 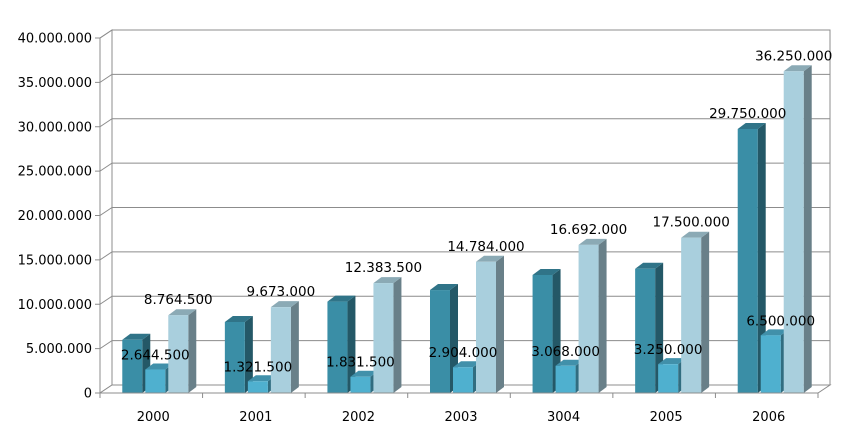 What do you see at coordinates (485, 247) in the screenshot?
I see `data-label: 14.784.000` at bounding box center [485, 247].